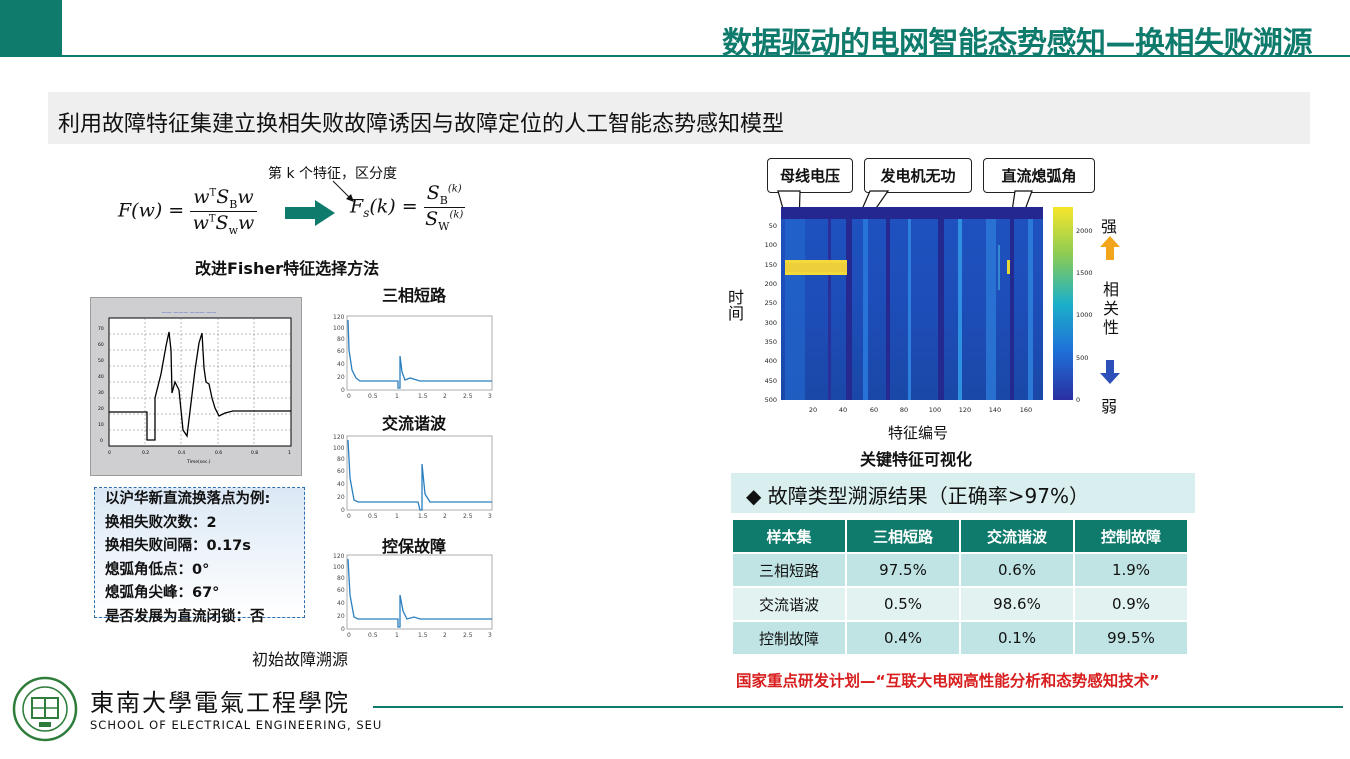 The width and height of the screenshot is (1350, 759). What do you see at coordinates (1078, 400) in the screenshot?
I see `colorbar-tick: 0` at bounding box center [1078, 400].